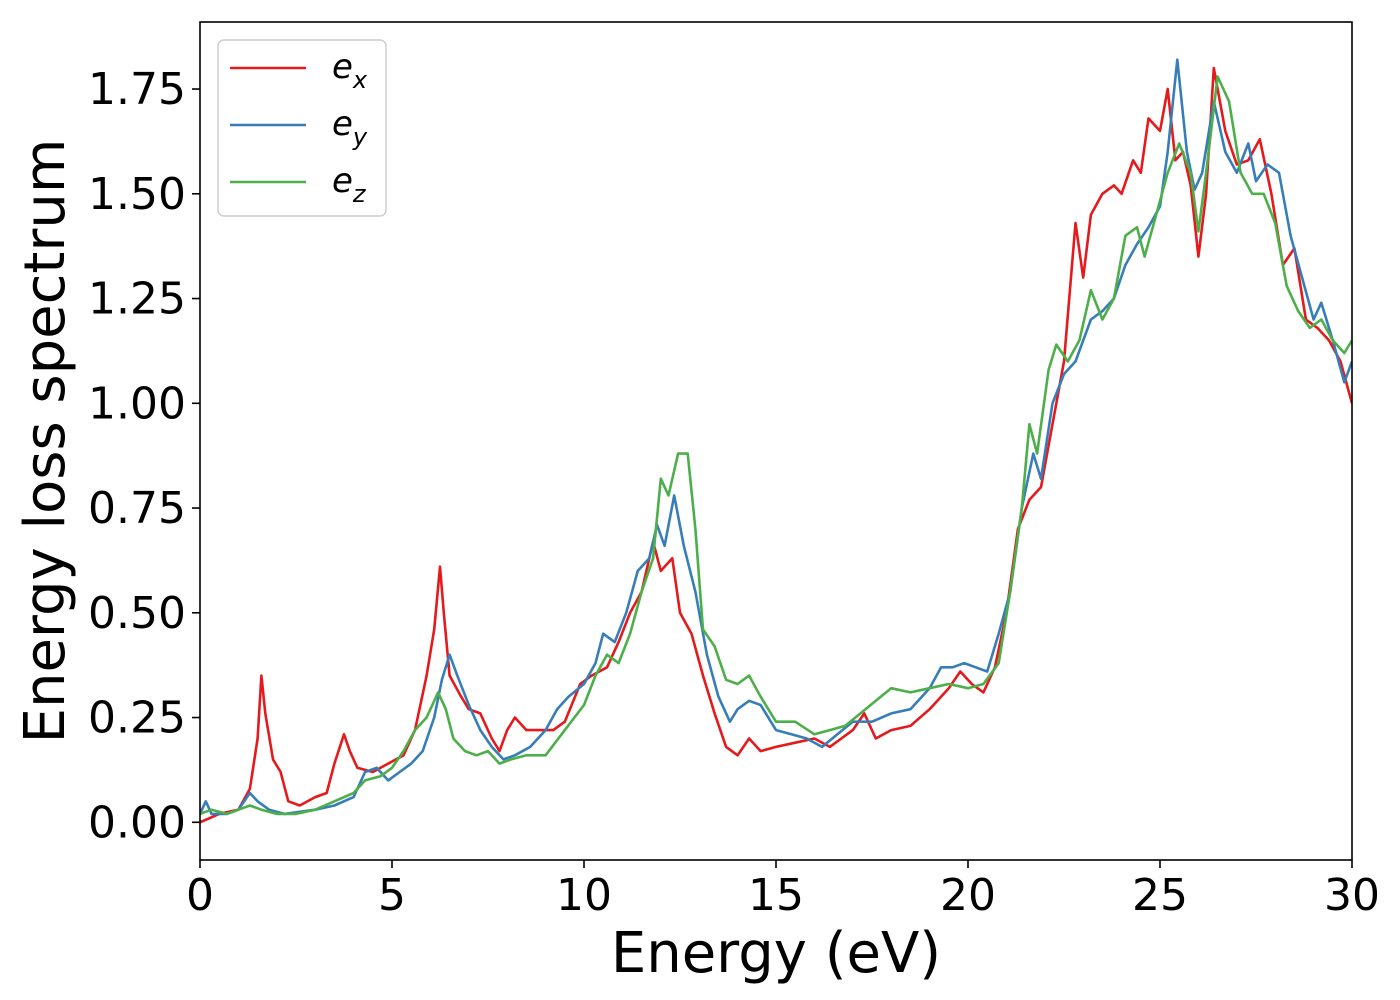 The height and width of the screenshot is (1000, 1400). What do you see at coordinates (776, 953) in the screenshot?
I see `x-axis-label: Energy (eV)` at bounding box center [776, 953].